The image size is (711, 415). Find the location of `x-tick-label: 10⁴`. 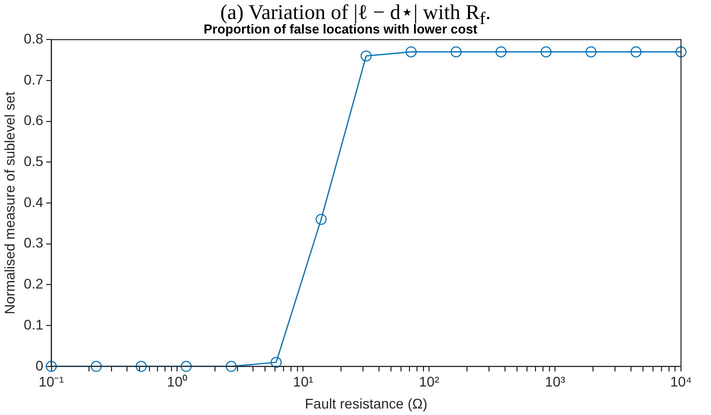

x-tick-label: 10⁴ is located at coordinates (681, 382).